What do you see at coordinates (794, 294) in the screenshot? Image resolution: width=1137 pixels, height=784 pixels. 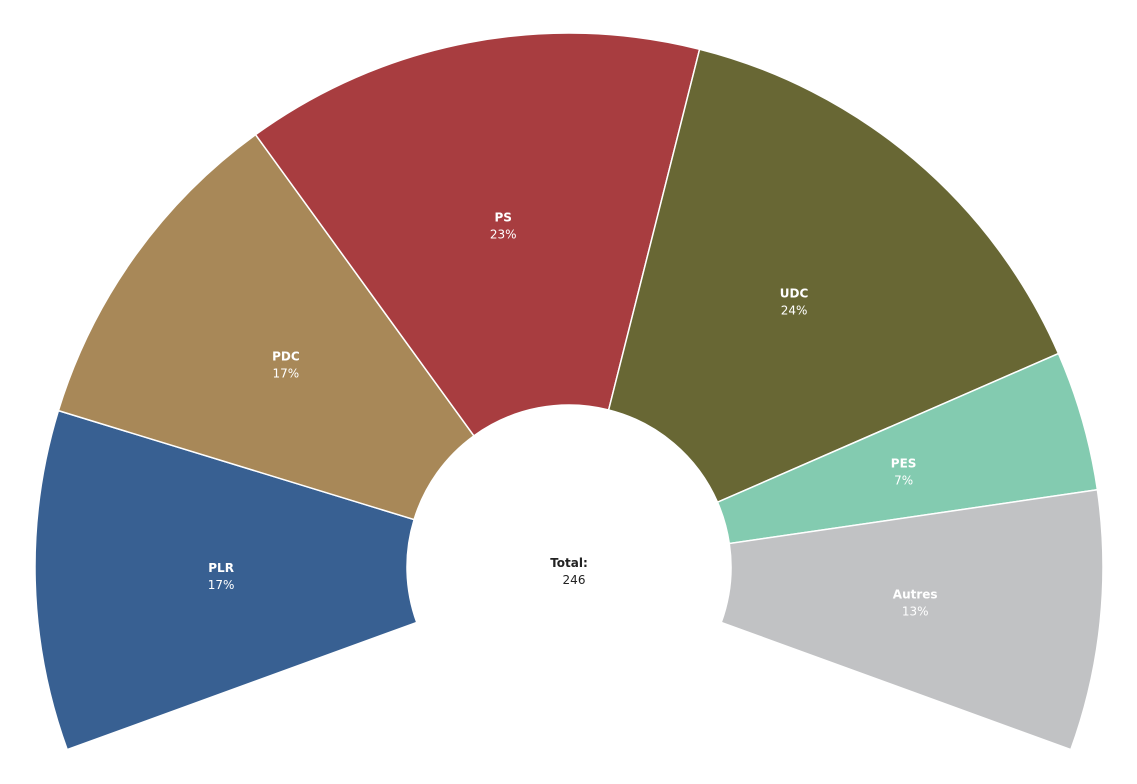 I see `segment-label-udc: UDC` at bounding box center [794, 294].